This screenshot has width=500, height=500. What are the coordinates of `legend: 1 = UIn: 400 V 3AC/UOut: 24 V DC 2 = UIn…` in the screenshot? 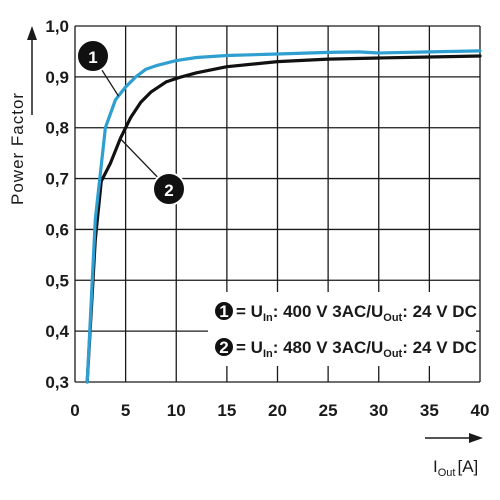 It's located at (342, 329).